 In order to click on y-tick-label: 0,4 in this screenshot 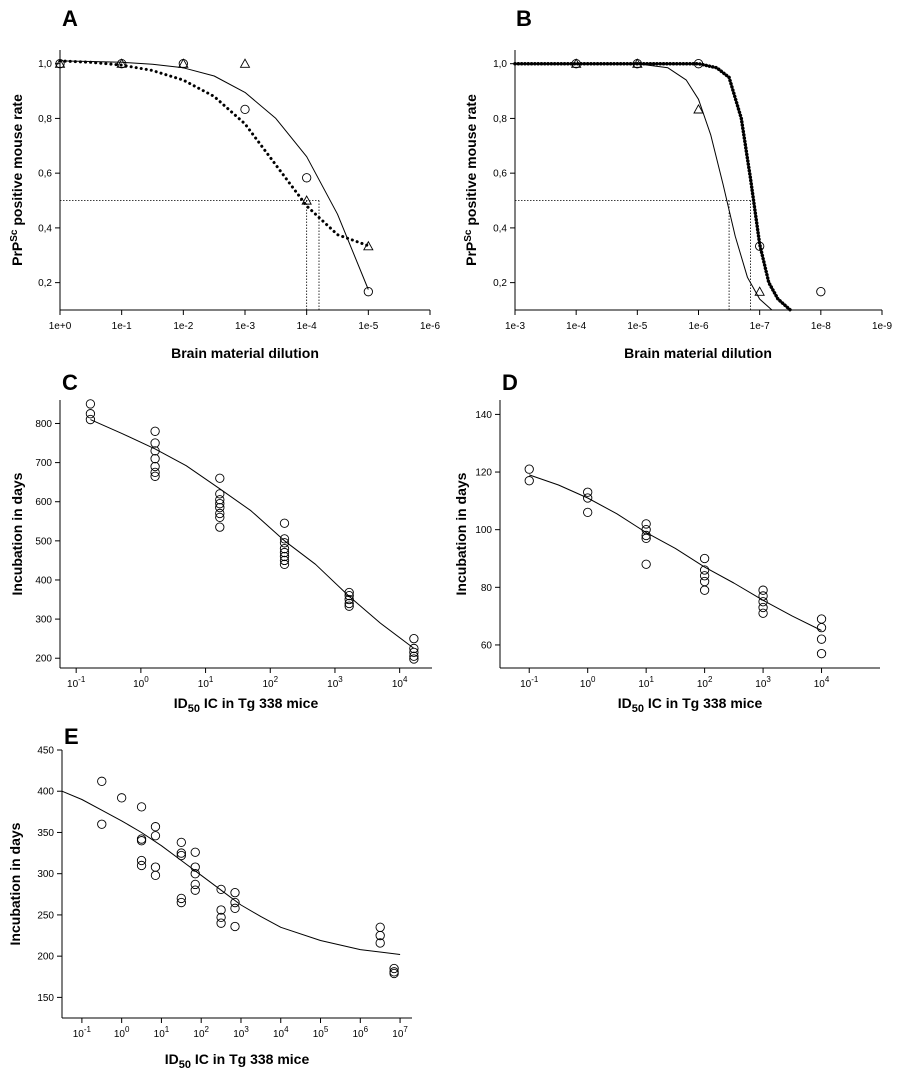, I will do `click(500, 228)`.